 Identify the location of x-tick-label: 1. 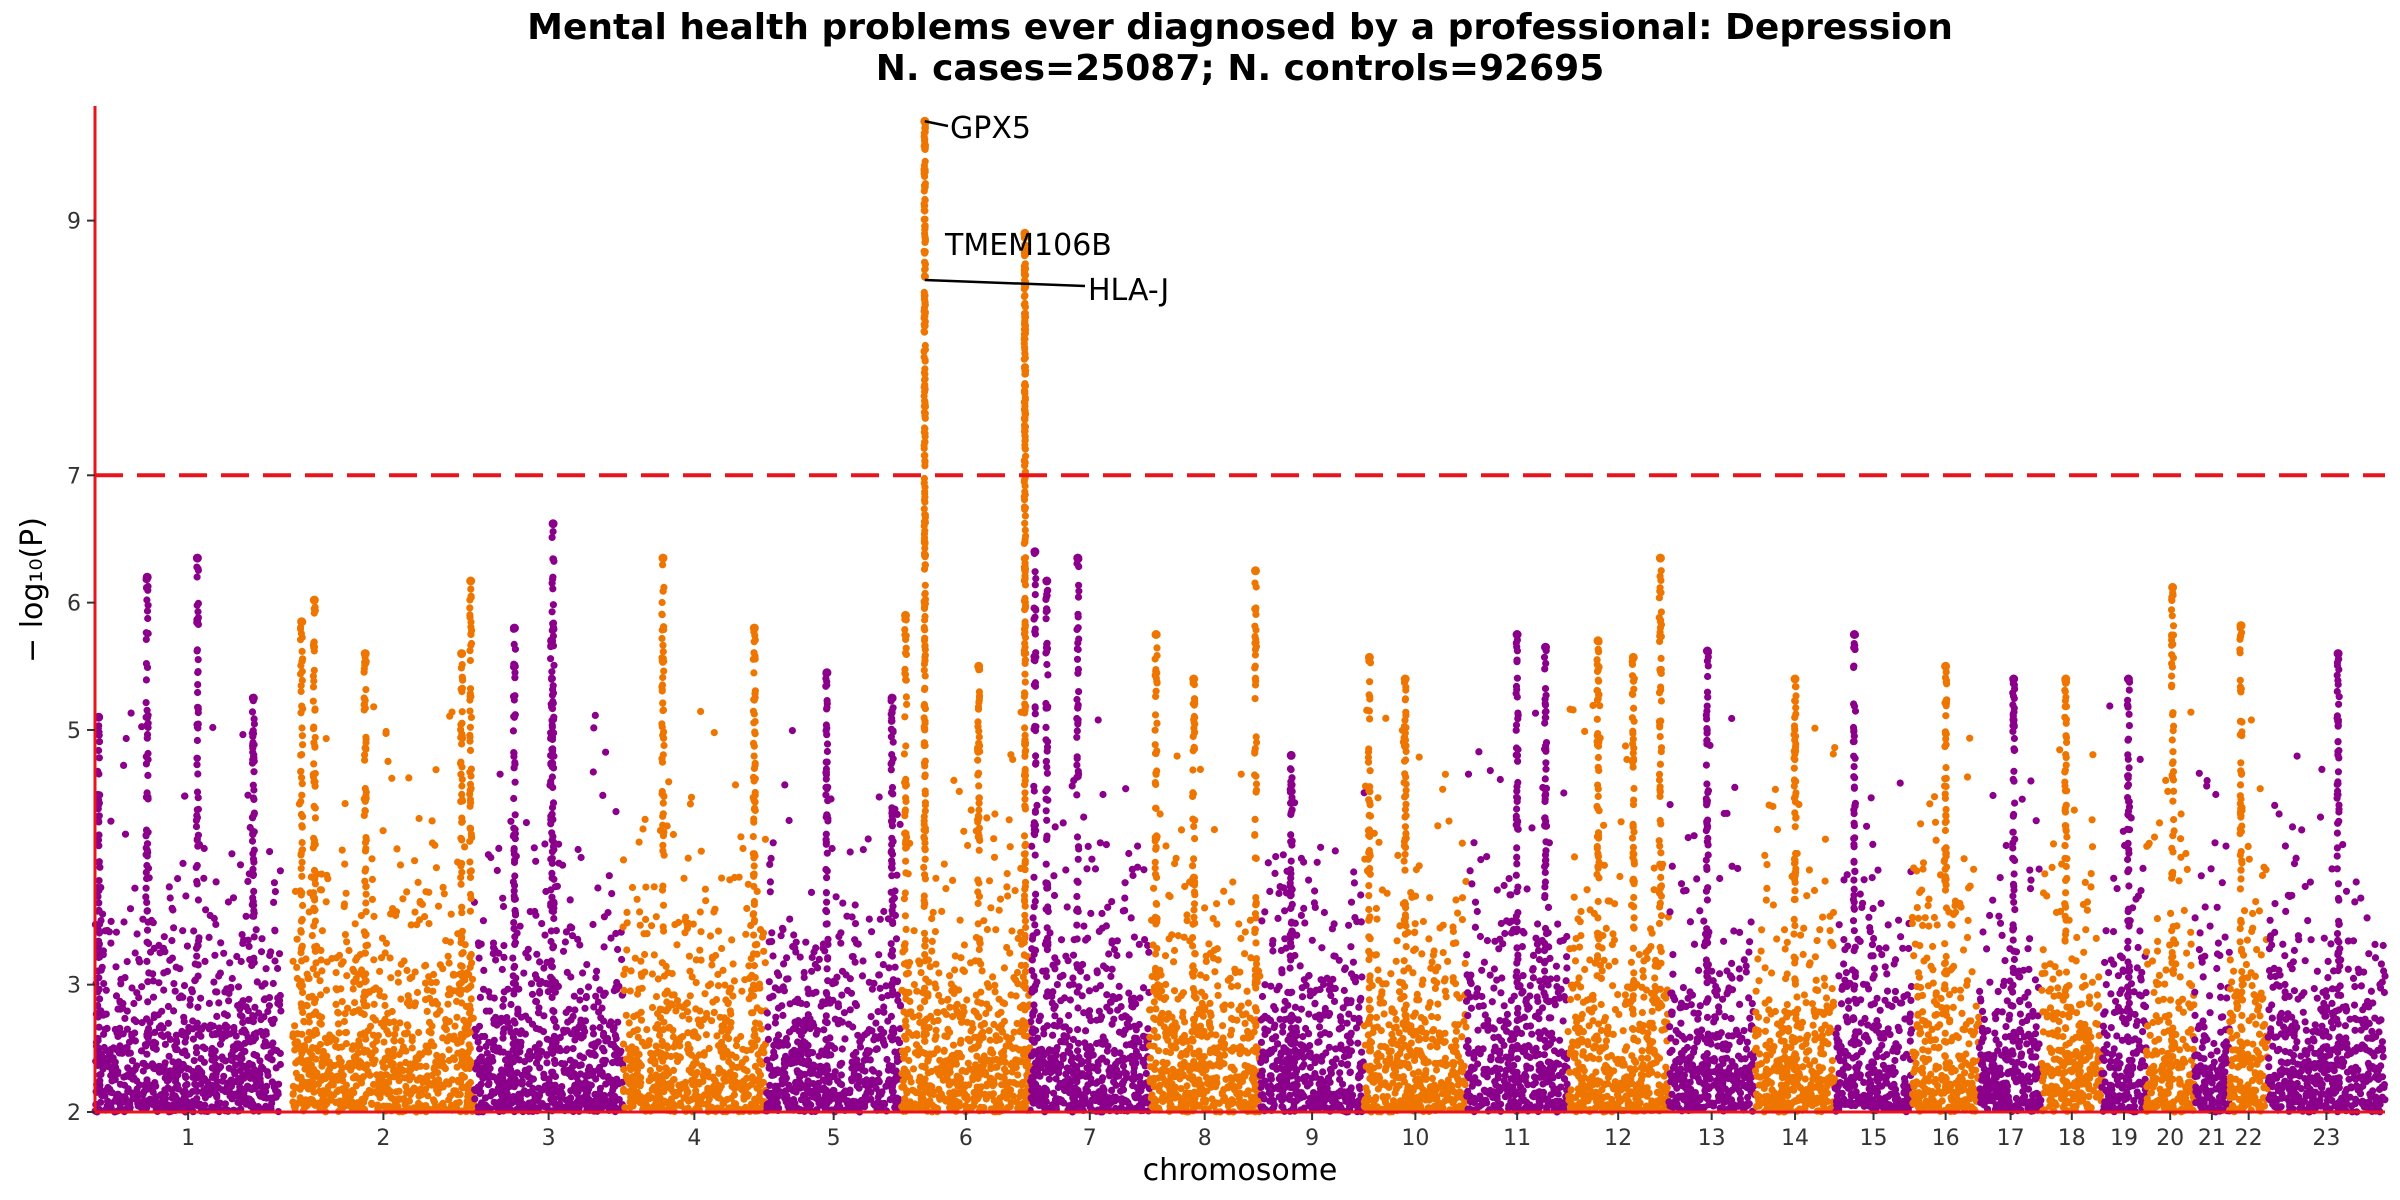
(188, 1138).